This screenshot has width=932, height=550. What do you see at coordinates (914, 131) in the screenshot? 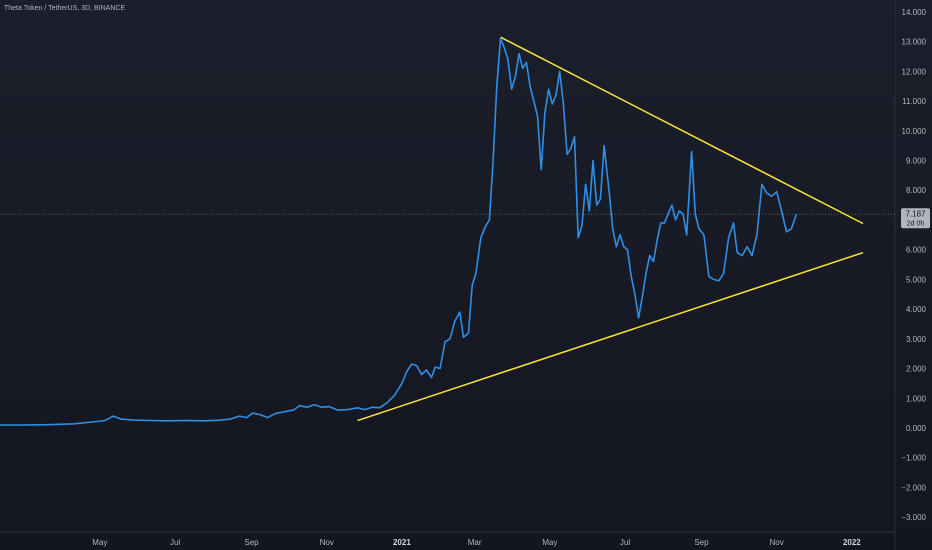
I see `y-tick-label: 10.000` at bounding box center [914, 131].